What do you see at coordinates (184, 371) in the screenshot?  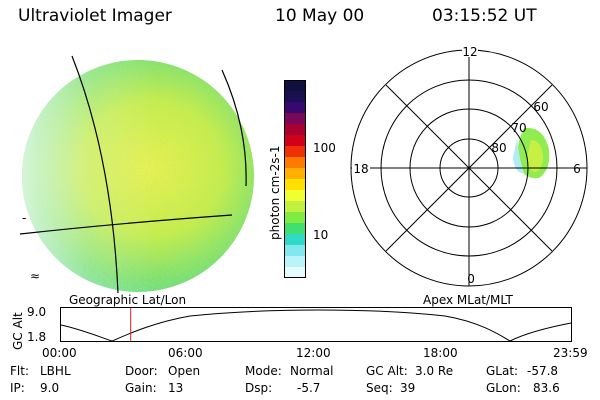 I see `door-value: Open` at bounding box center [184, 371].